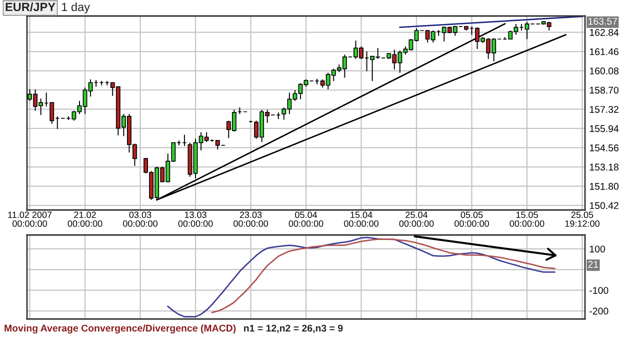 Image resolution: width=625 pixels, height=338 pixels. What do you see at coordinates (416, 219) in the screenshot?
I see `x-tick-label: 25.04 00:00:00` at bounding box center [416, 219].